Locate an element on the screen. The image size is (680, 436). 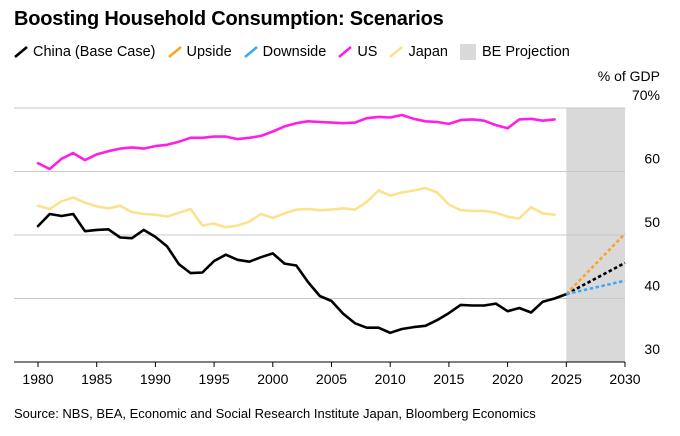
x-tick-label: 2020 is located at coordinates (507, 379).